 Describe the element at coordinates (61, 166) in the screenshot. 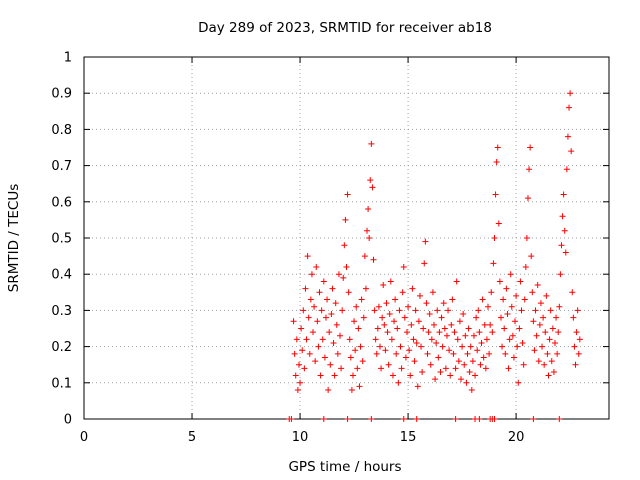

I see `y-tick-label: 0.7` at that location.